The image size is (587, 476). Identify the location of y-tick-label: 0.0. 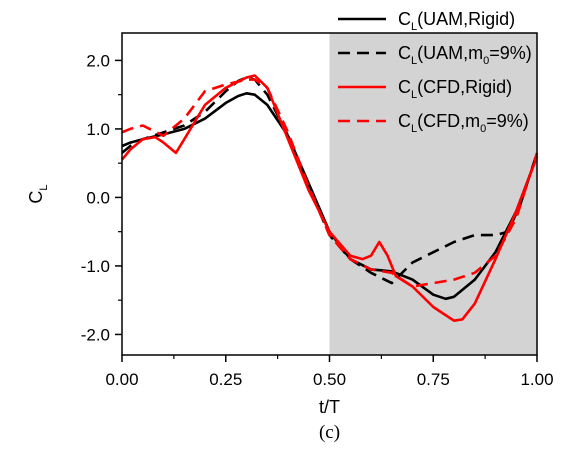
(98, 197).